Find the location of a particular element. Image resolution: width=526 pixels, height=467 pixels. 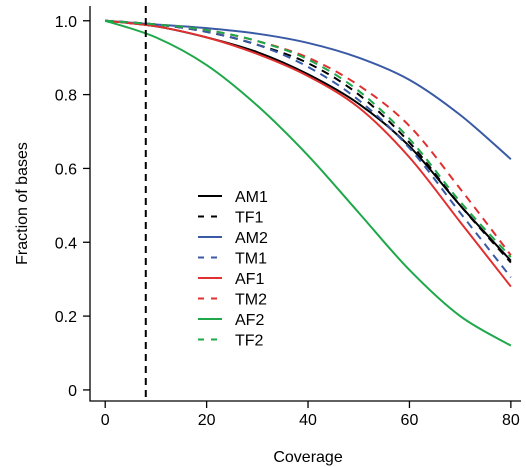

legend-label: TF2 is located at coordinates (249, 341).